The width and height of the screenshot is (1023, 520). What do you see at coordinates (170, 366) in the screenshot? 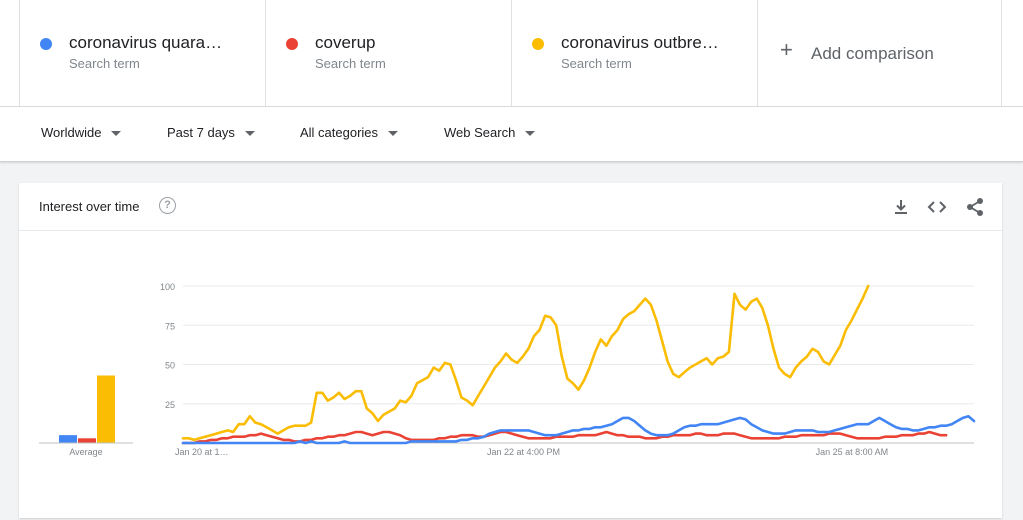
I see `y-tick-label: 50` at bounding box center [170, 366].